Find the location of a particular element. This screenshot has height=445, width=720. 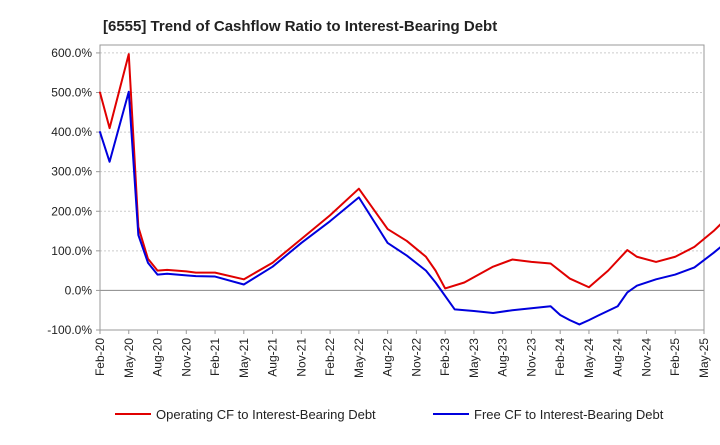

x-tick-label: Feb-23 is located at coordinates (445, 357).